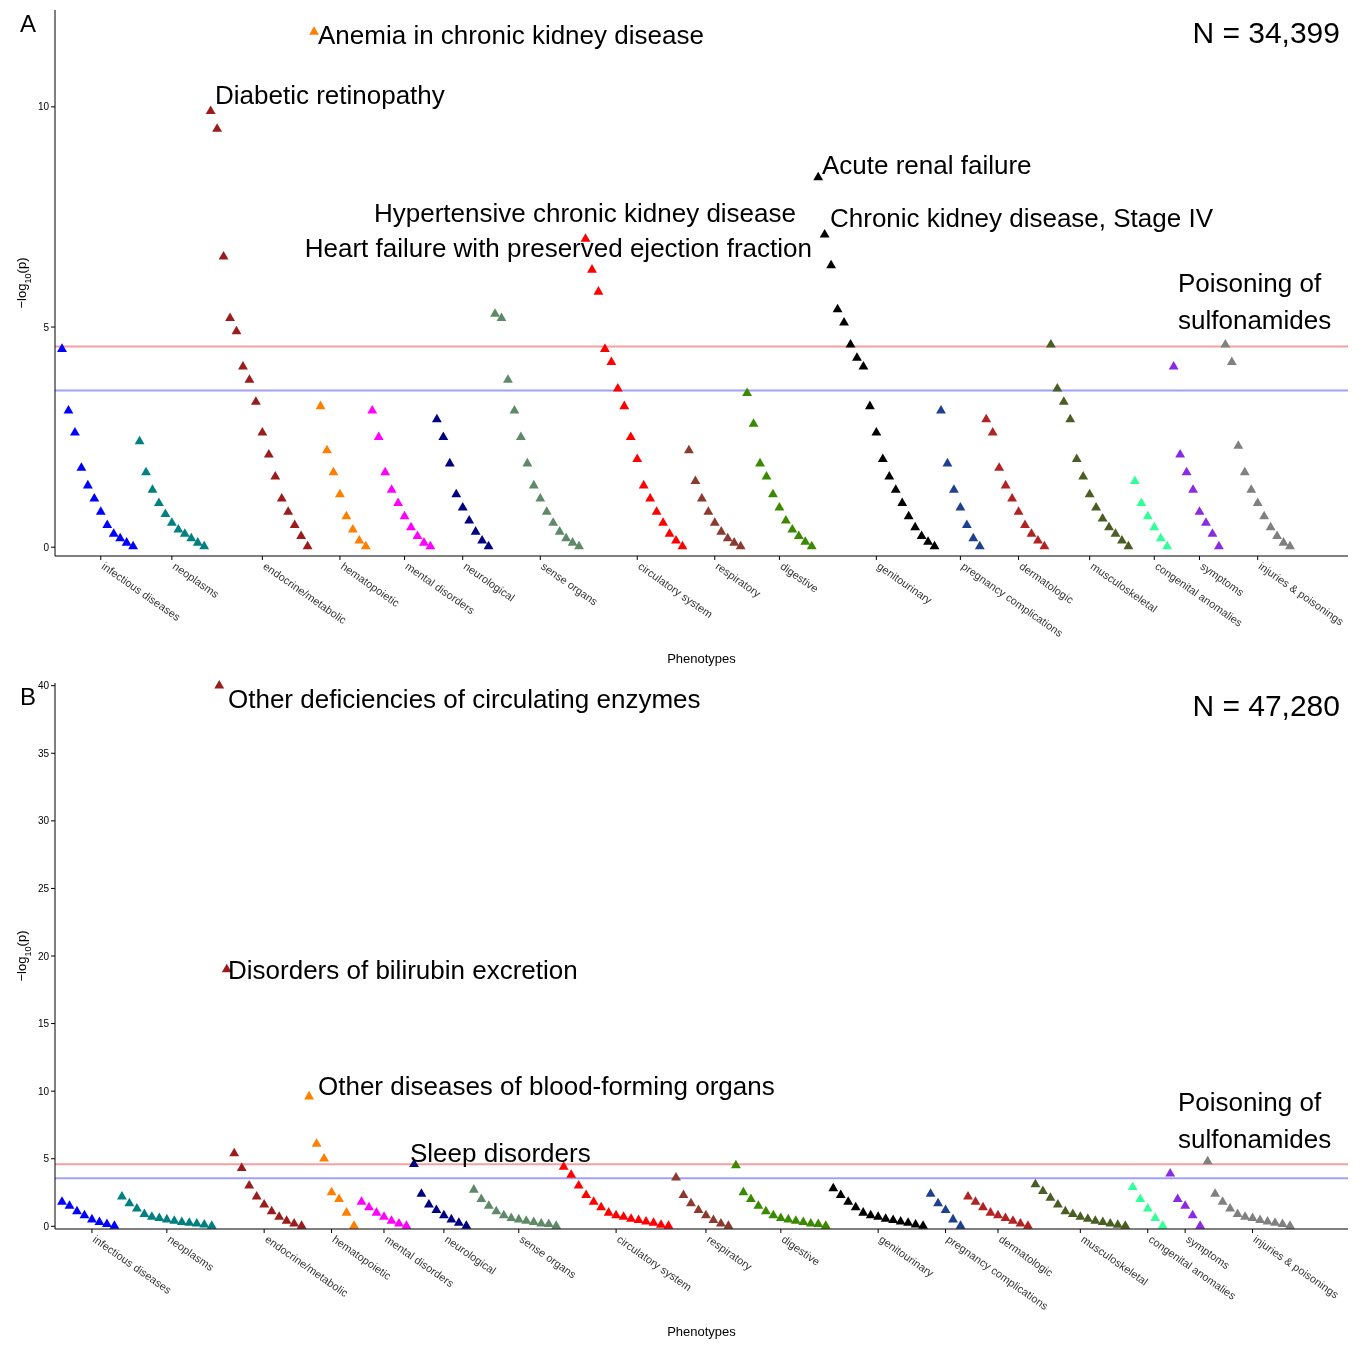 This screenshot has height=1347, width=1368. Describe the element at coordinates (330, 95) in the screenshot. I see `annotation: Diabetic retinopathy` at that location.